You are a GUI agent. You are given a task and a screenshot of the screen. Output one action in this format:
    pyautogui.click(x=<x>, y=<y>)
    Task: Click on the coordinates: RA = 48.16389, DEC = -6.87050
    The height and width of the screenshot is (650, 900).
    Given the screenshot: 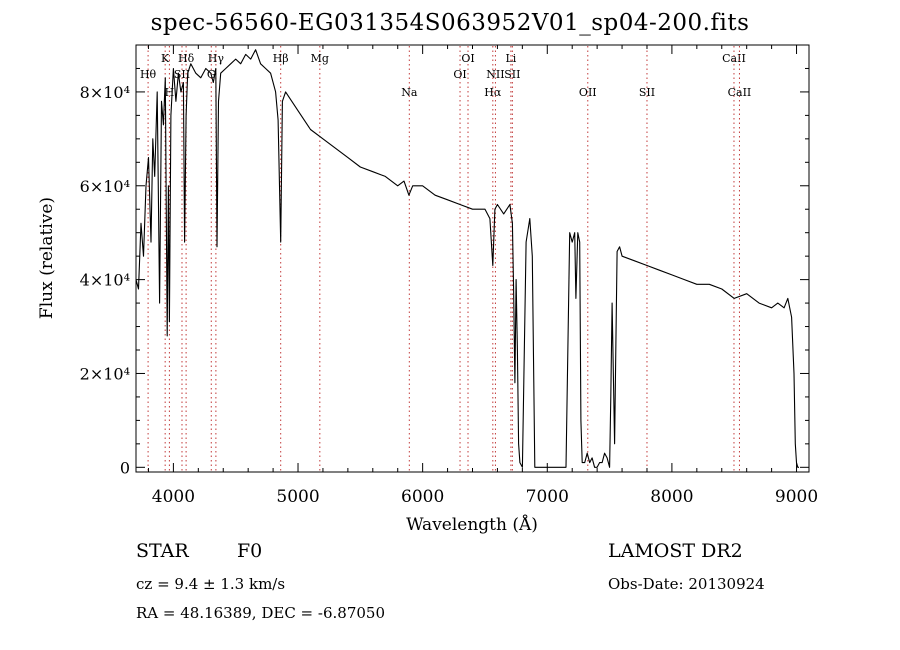 What is the action you would take?
    pyautogui.click(x=260, y=613)
    